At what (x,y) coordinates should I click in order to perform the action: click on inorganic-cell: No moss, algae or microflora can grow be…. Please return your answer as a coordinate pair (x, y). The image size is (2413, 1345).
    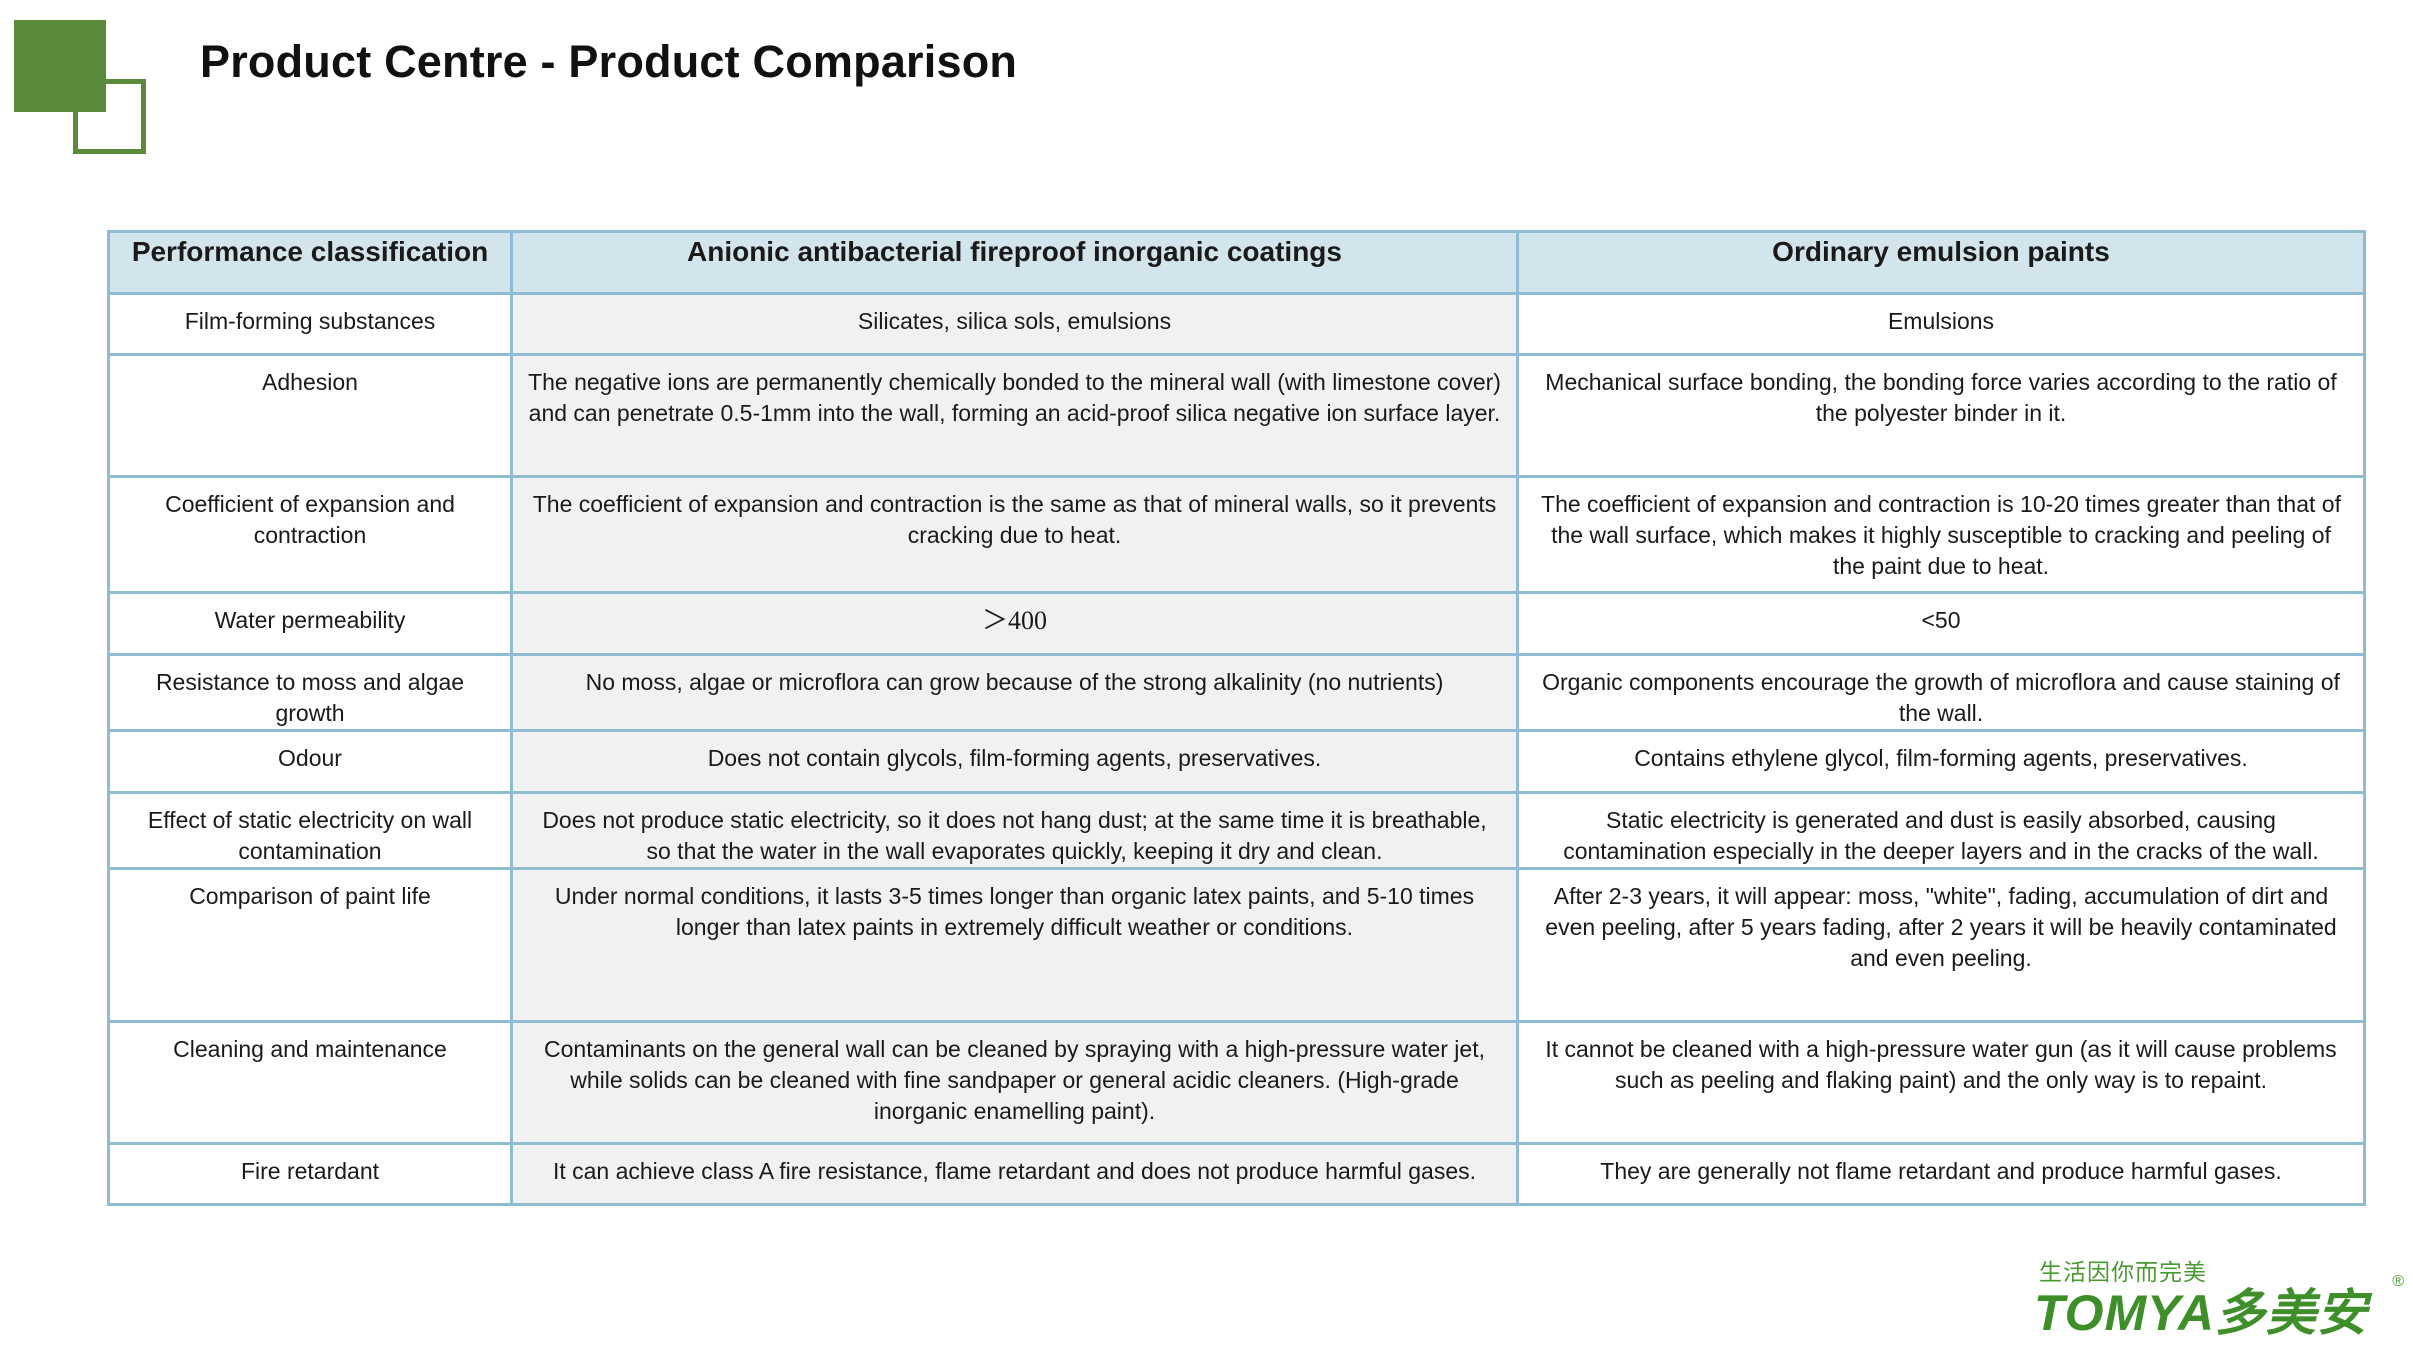
    Looking at the image, I should click on (1014, 692).